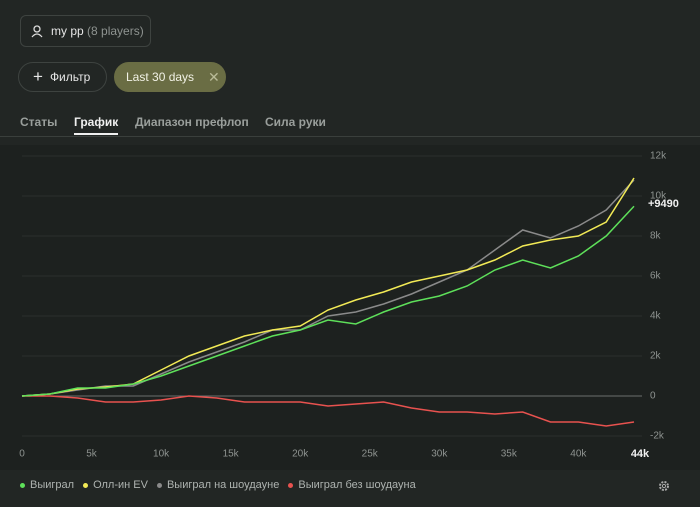 This screenshot has width=700, height=507. I want to click on y-tick-label: 12k, so click(658, 156).